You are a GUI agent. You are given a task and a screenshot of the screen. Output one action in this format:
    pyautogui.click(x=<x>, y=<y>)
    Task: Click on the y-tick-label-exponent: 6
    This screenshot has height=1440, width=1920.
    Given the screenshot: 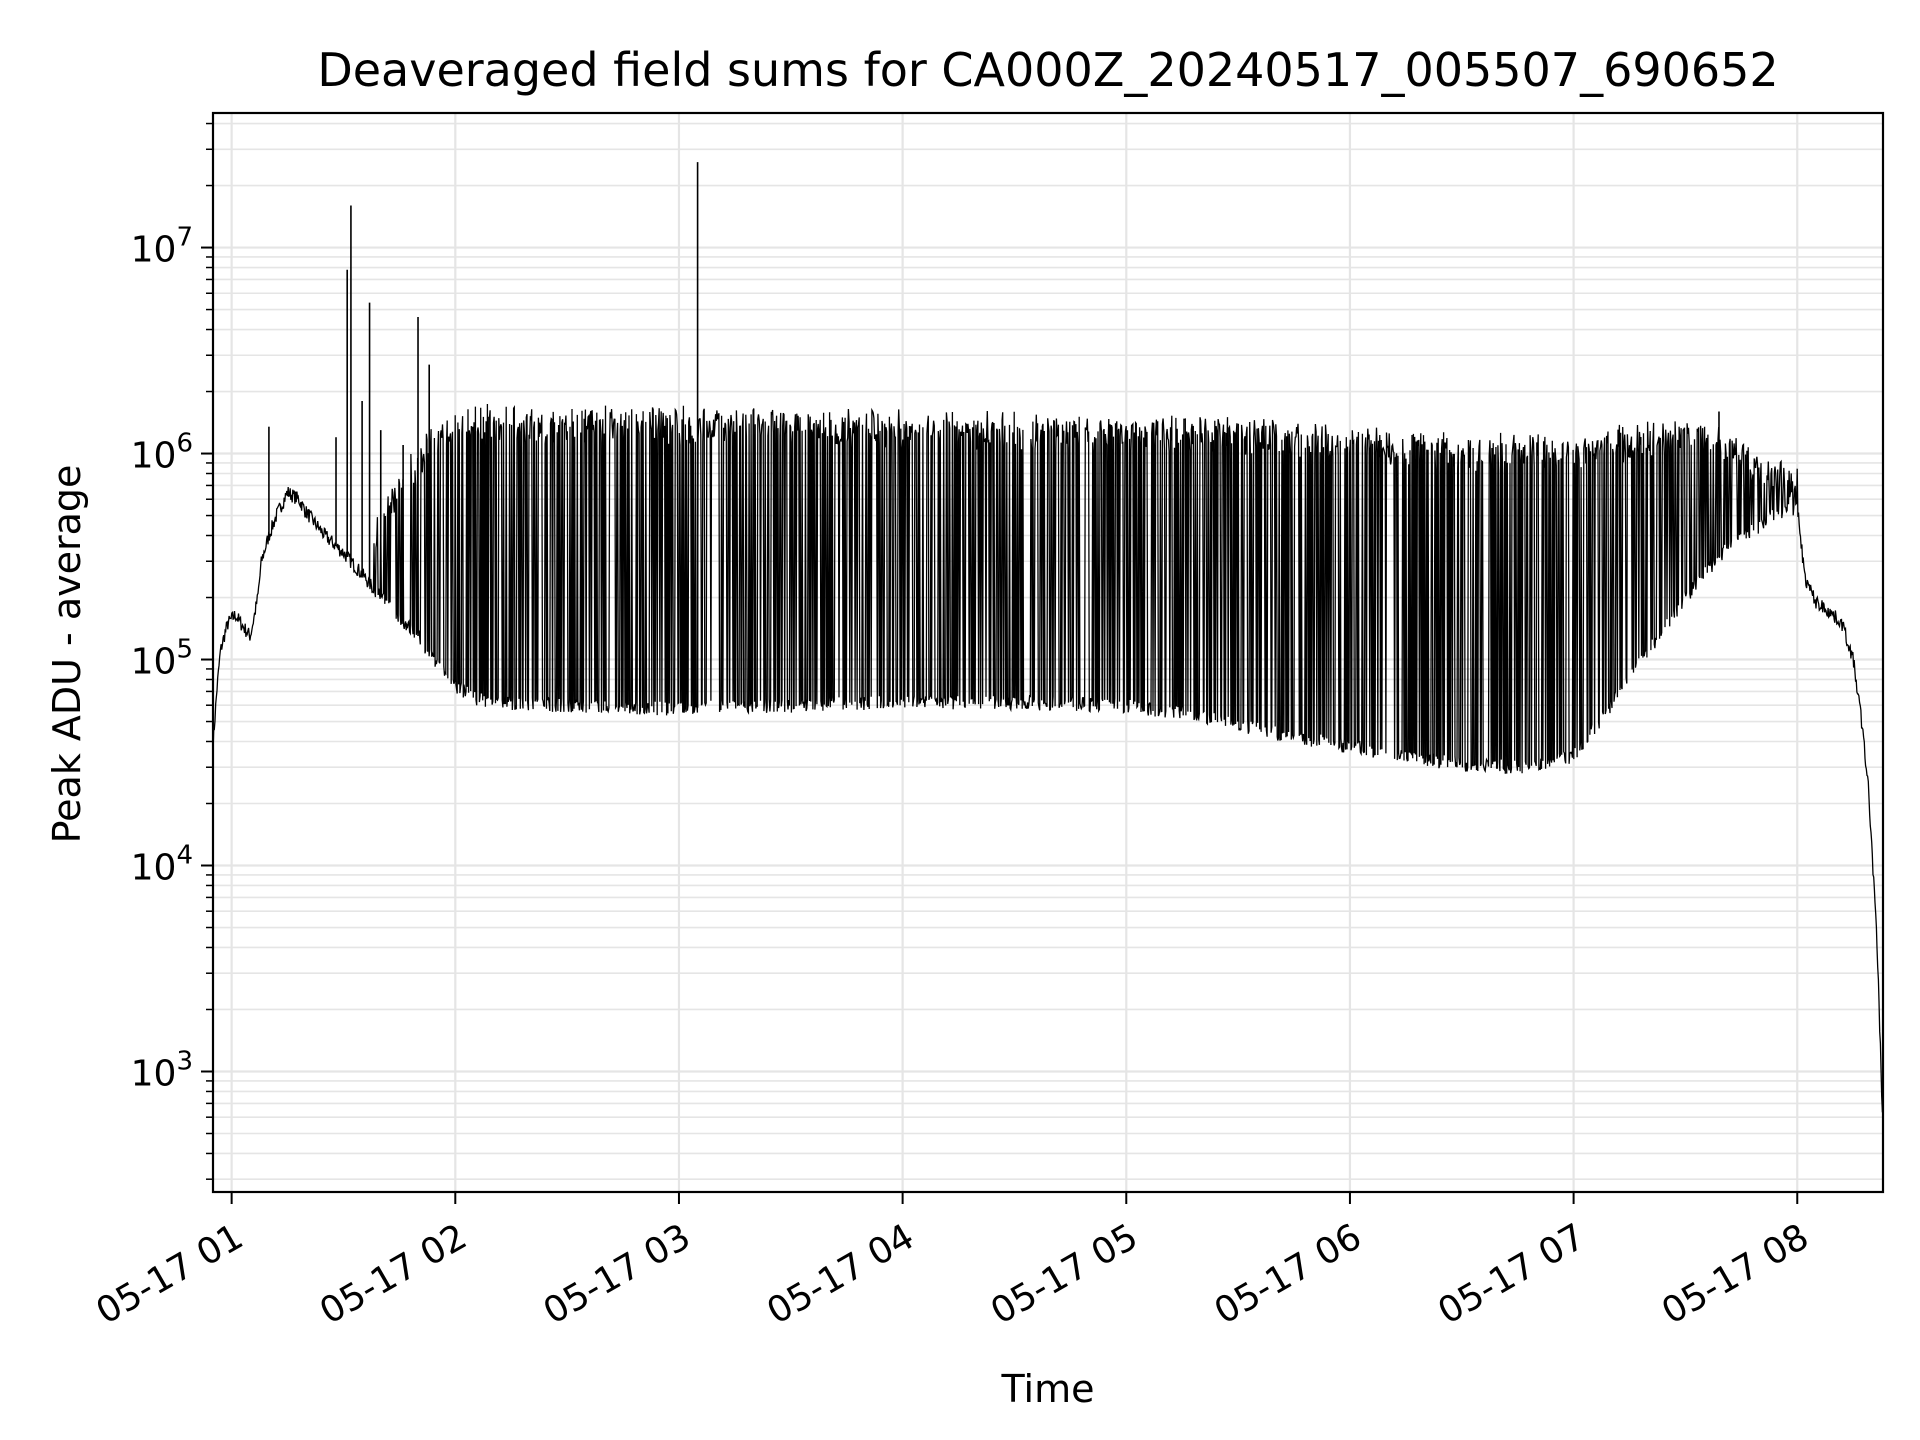 What is the action you would take?
    pyautogui.click(x=184, y=444)
    